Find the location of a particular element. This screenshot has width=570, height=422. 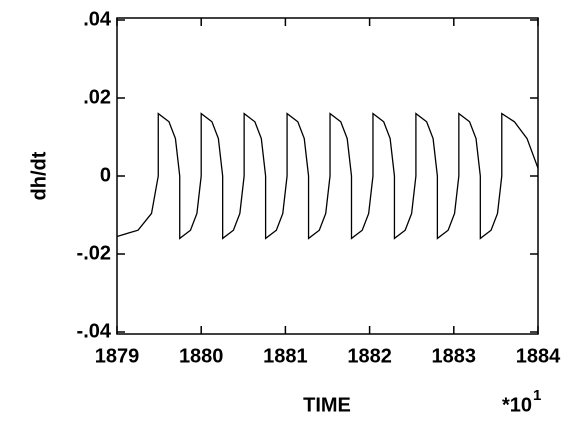

x-tick-label: 1883 is located at coordinates (454, 356).